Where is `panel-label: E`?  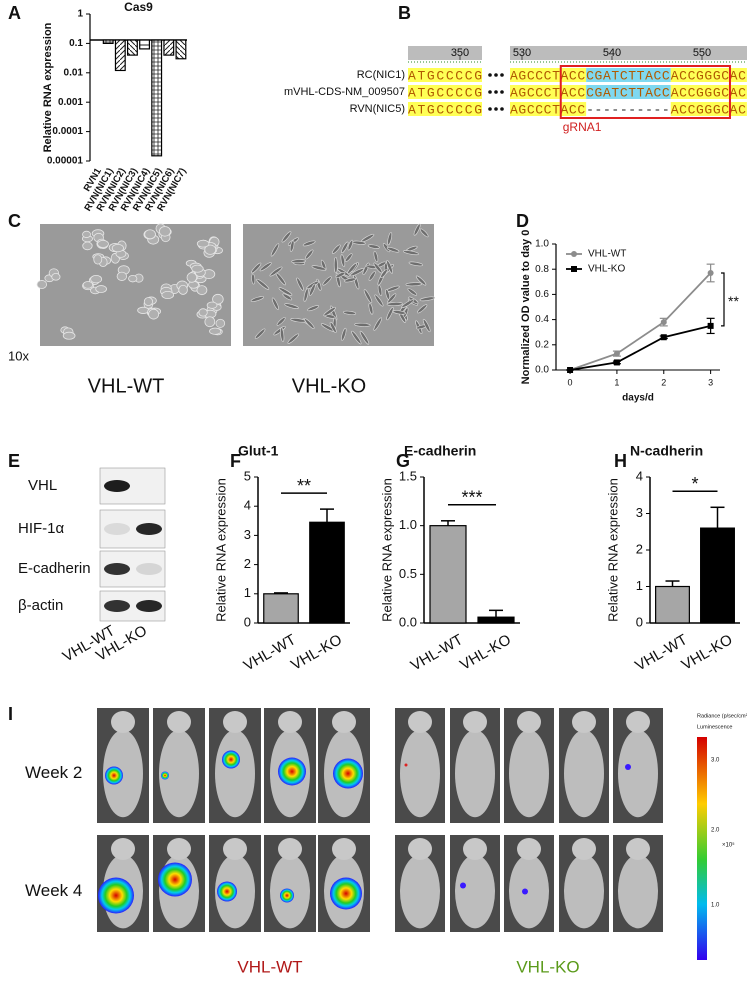 panel-label: E is located at coordinates (14, 461).